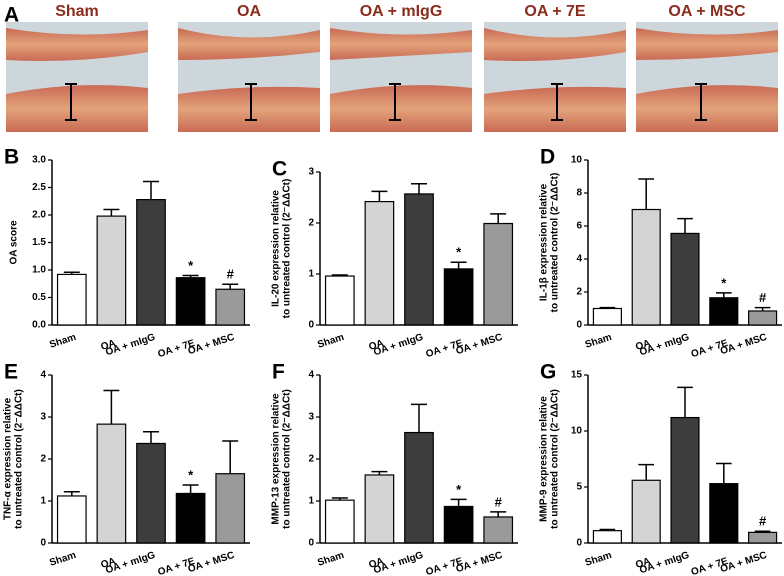  I want to click on image-title: OA, so click(249, 11).